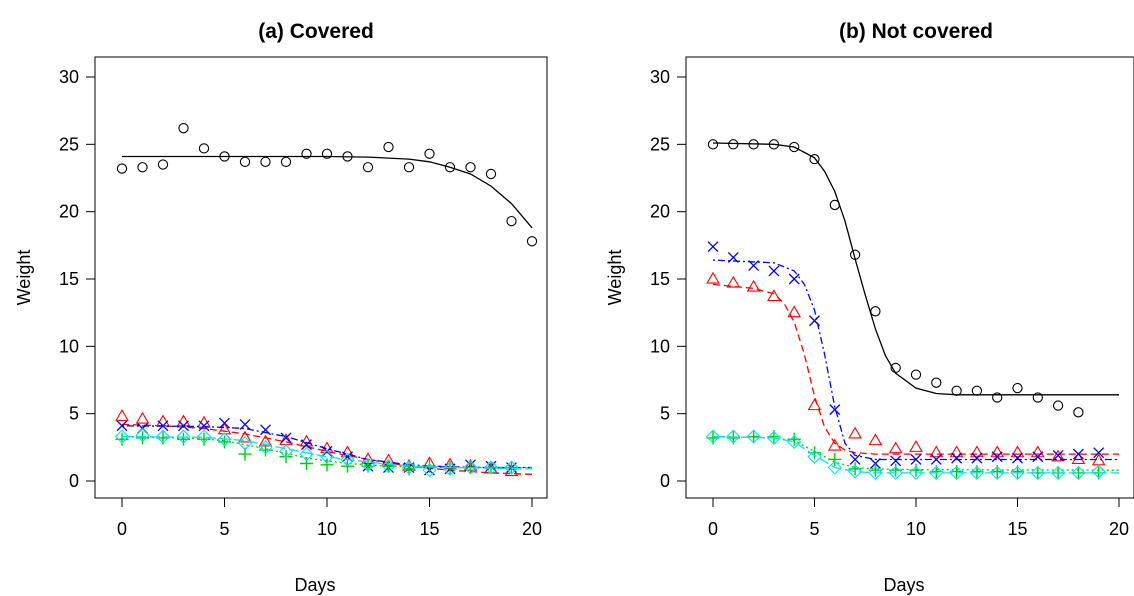  What do you see at coordinates (316, 31) in the screenshot?
I see `chart-title: (a) Covered` at bounding box center [316, 31].